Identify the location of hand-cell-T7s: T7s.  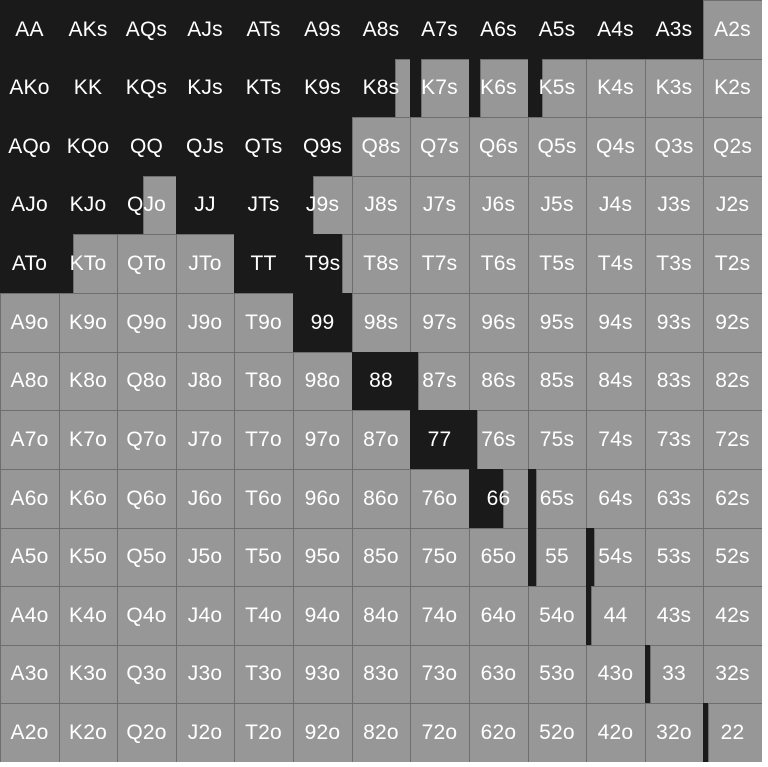
(439, 263).